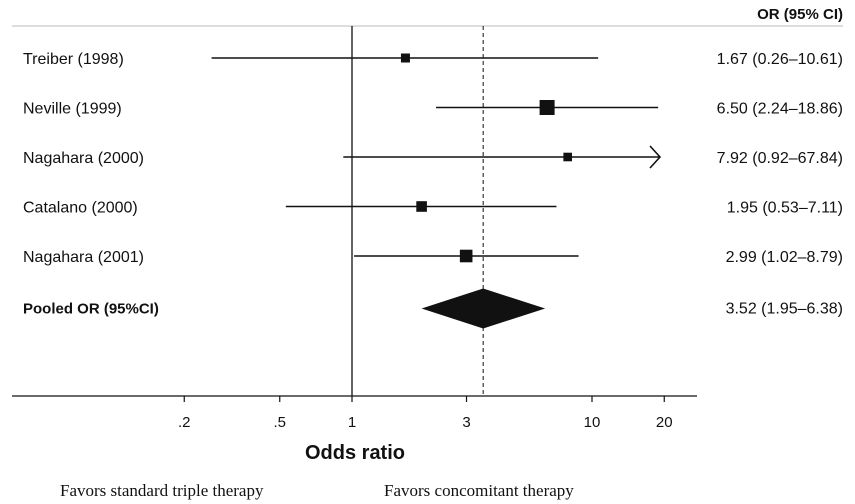 The image size is (855, 504). Describe the element at coordinates (83, 158) in the screenshot. I see `study-label: Nagahara (2000)` at that location.